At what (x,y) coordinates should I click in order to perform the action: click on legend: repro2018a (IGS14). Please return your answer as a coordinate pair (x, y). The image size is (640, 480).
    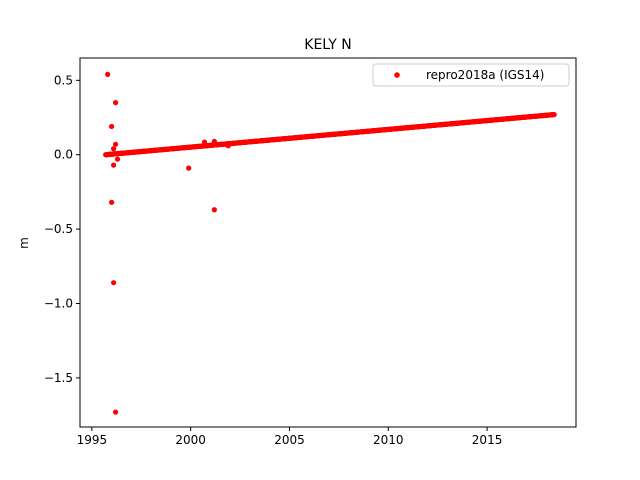
    Looking at the image, I should click on (471, 75).